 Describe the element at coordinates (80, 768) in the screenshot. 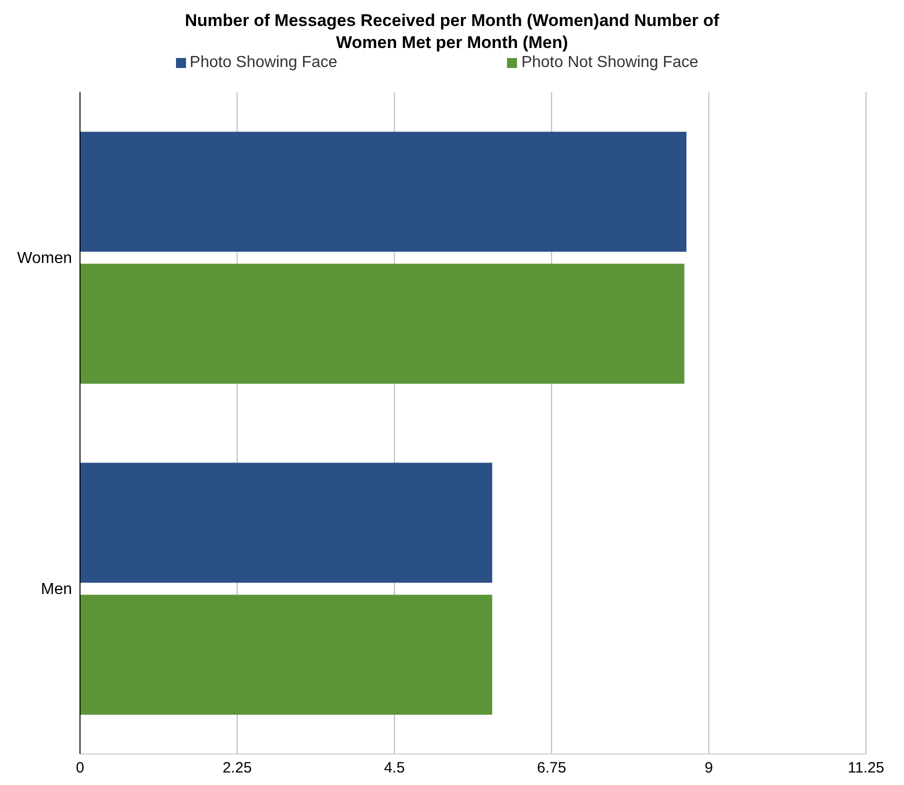

I see `x-tick-label: 0` at that location.